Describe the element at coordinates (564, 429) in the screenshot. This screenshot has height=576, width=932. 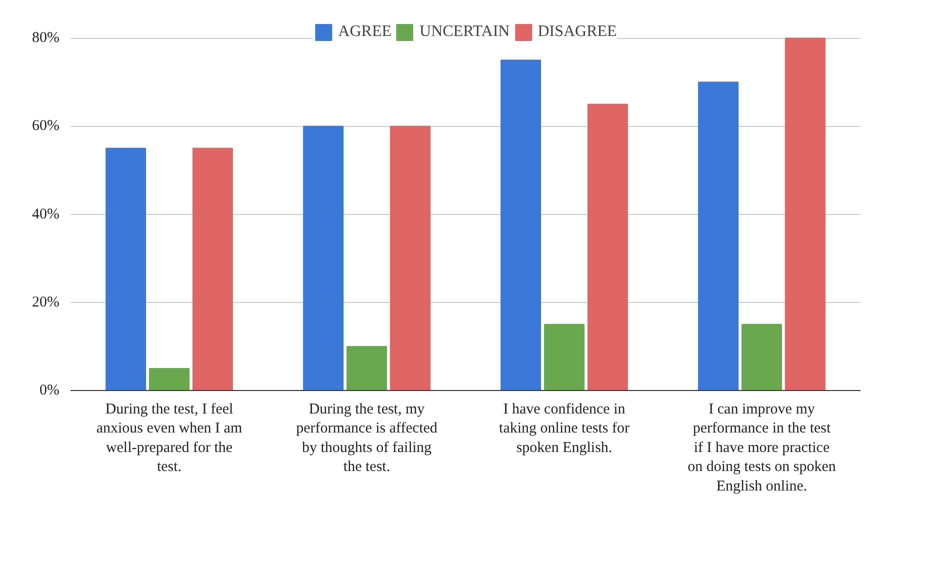
I see `x-tick-label: I have confidence in taking online tests for spoken English.` at that location.